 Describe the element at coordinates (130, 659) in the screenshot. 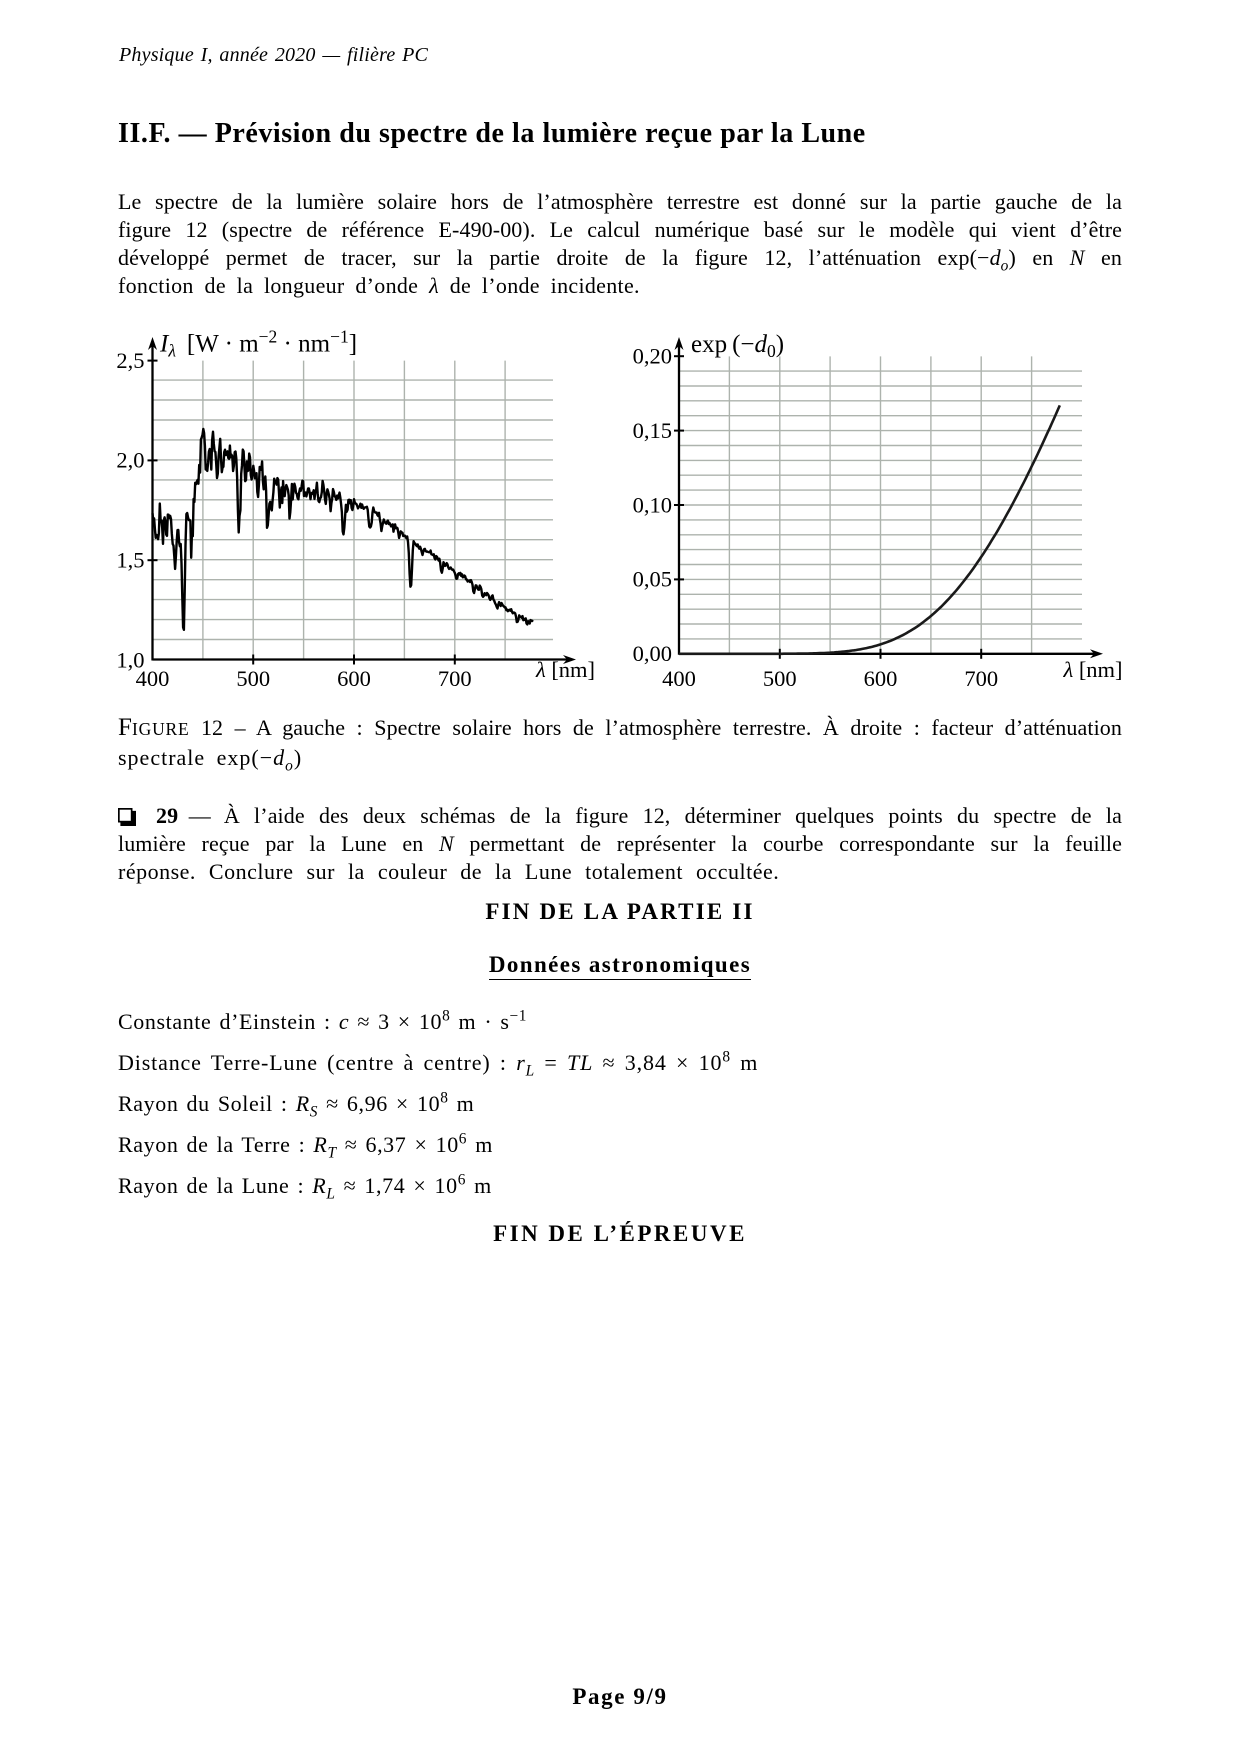

I see `svg-text: 1,0` at that location.